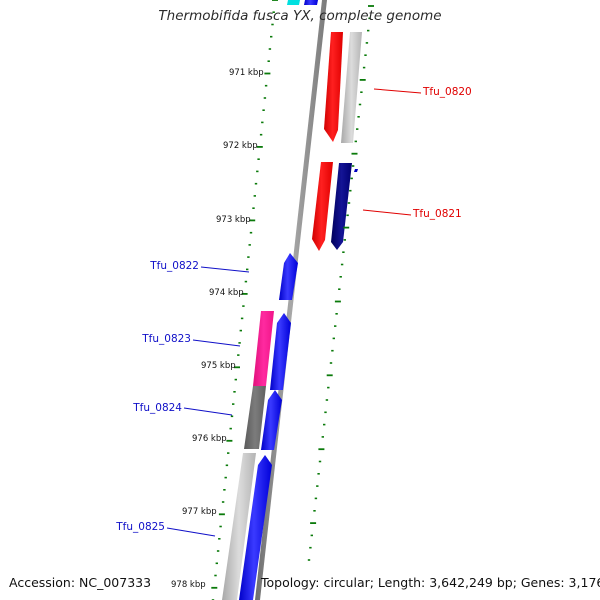  I want to click on feature-pink-segment, so click(263, 348).